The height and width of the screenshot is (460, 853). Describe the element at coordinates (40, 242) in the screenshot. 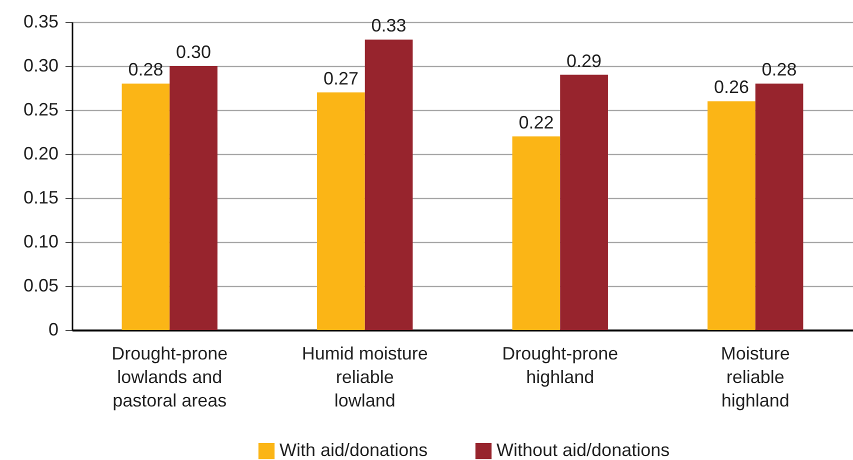

I see `y-tick-label: 0.10` at that location.